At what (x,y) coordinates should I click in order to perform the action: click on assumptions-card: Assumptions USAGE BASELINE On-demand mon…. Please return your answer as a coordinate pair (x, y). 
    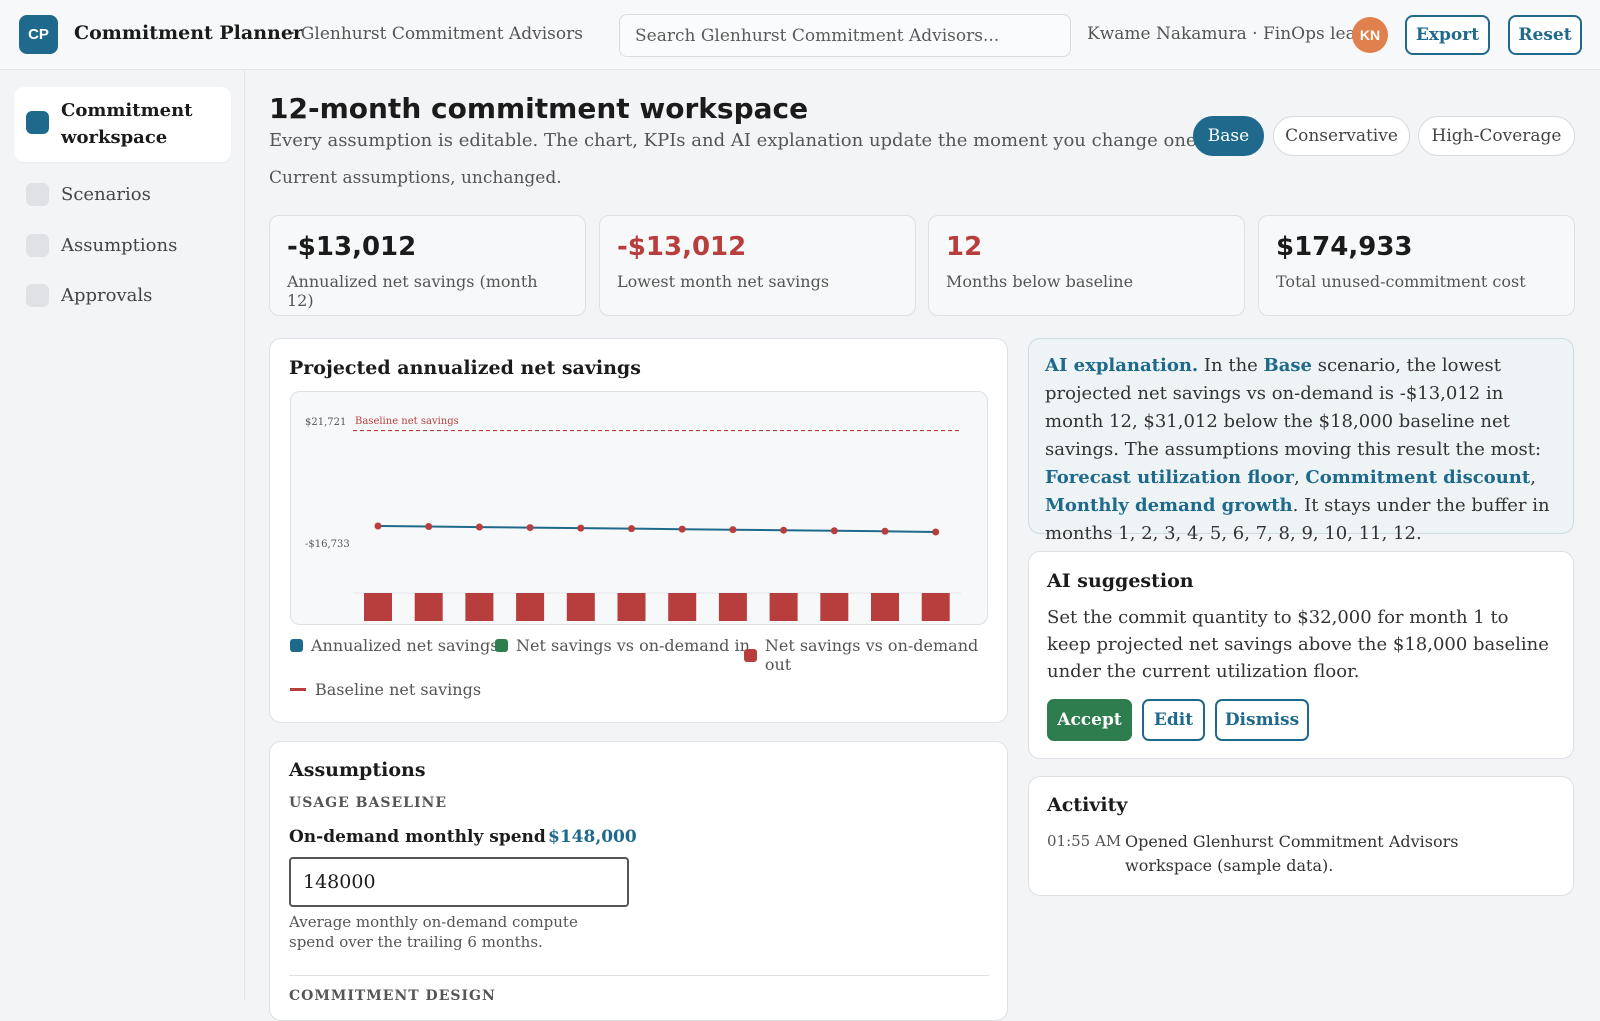
    Looking at the image, I should click on (638, 881).